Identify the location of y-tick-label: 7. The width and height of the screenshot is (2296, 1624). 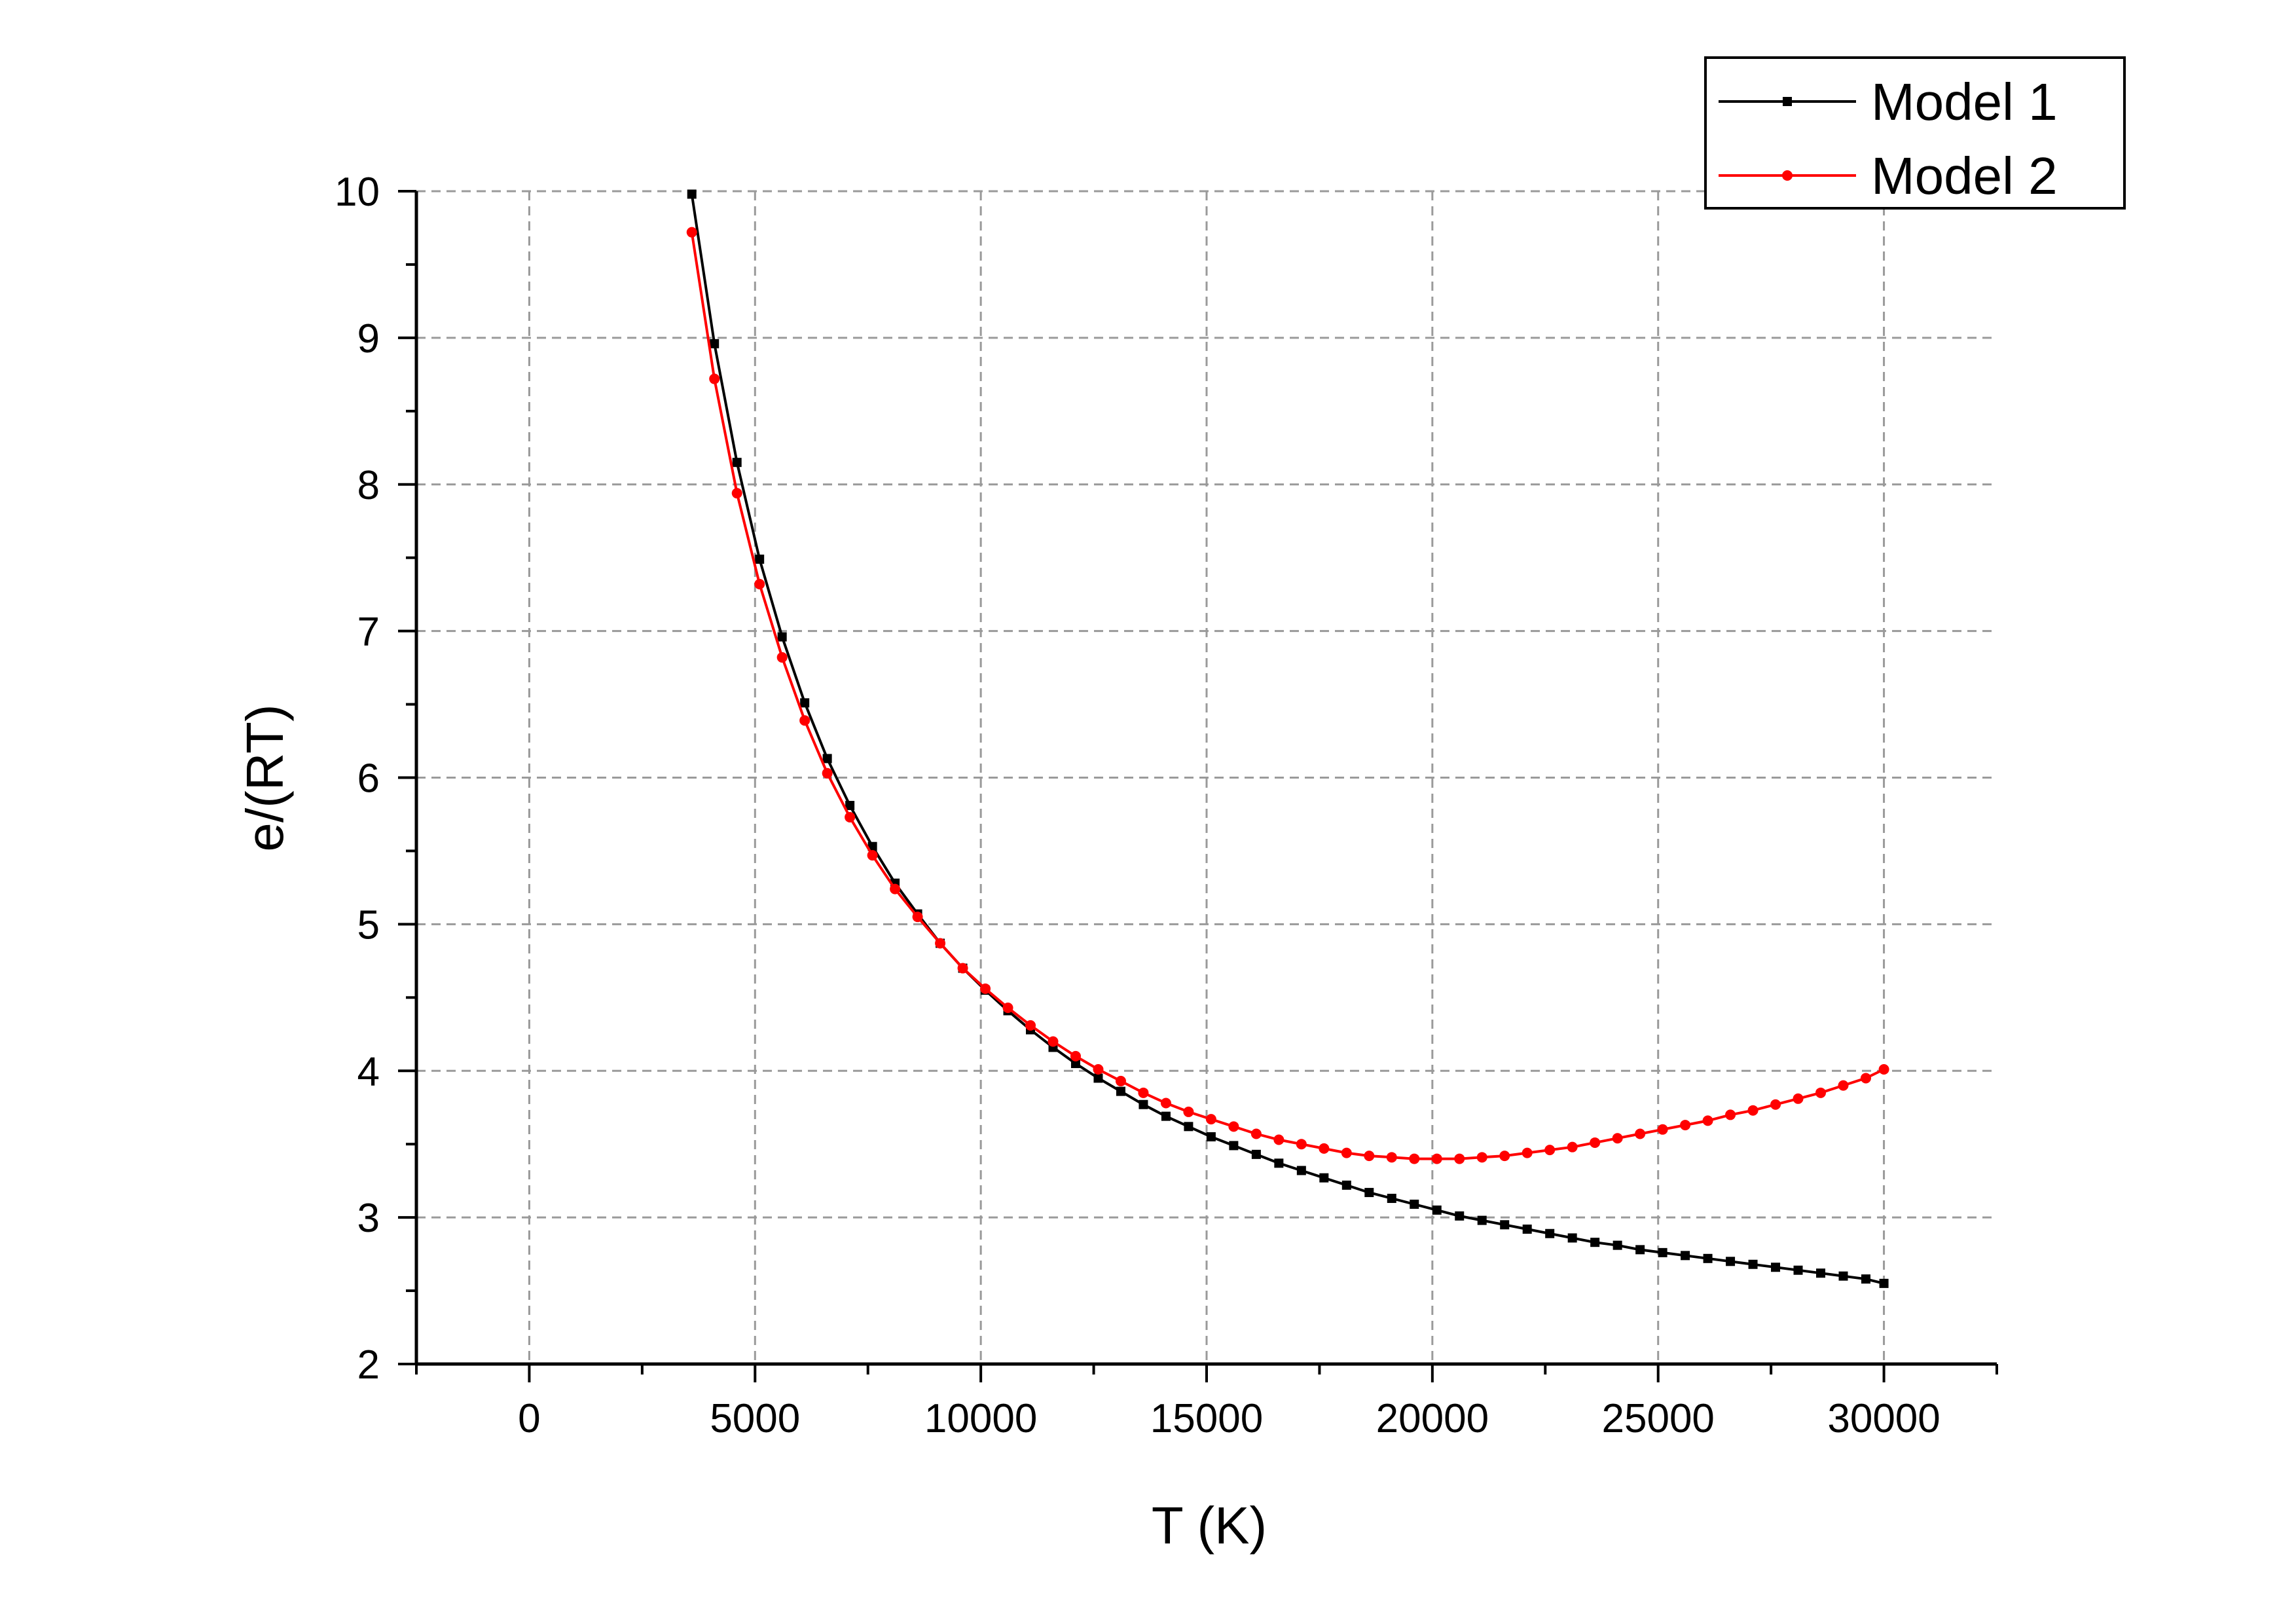
(368, 632).